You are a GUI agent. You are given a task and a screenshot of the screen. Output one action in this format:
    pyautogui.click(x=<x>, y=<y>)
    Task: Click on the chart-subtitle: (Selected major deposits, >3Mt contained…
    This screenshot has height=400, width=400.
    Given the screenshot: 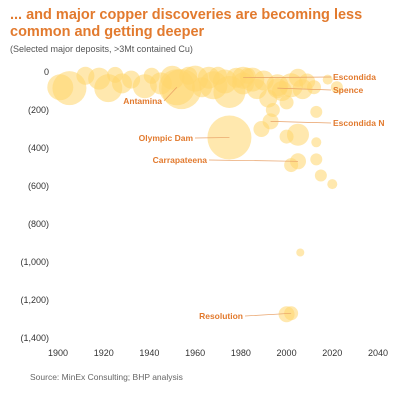 What is the action you would take?
    pyautogui.click(x=101, y=49)
    